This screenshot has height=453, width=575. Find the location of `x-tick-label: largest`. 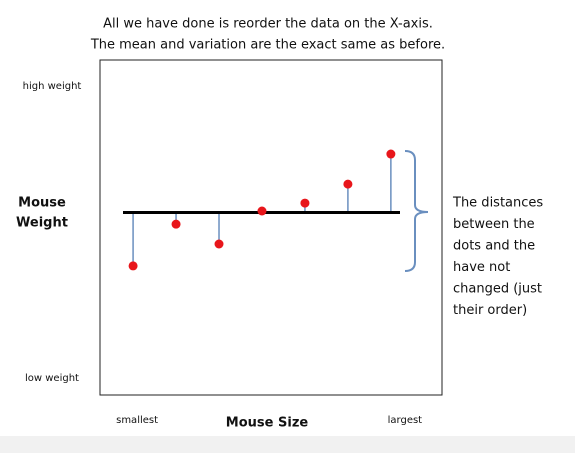

x-tick-label: largest is located at coordinates (405, 420).